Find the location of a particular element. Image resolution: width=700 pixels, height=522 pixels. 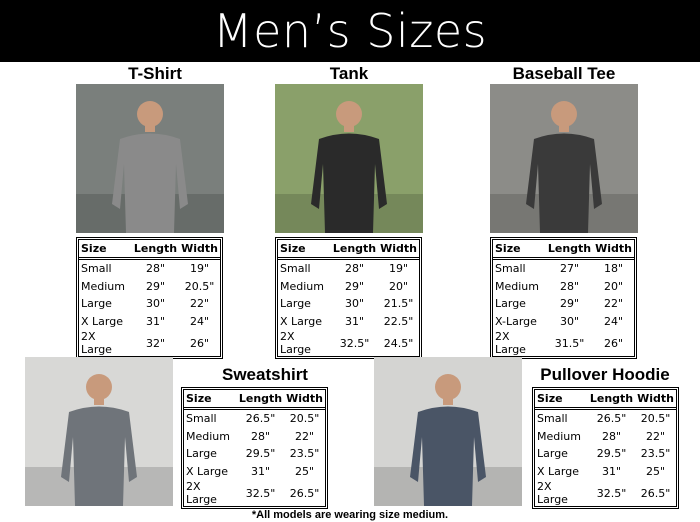

table-cell: 22.5" is located at coordinates (398, 321).